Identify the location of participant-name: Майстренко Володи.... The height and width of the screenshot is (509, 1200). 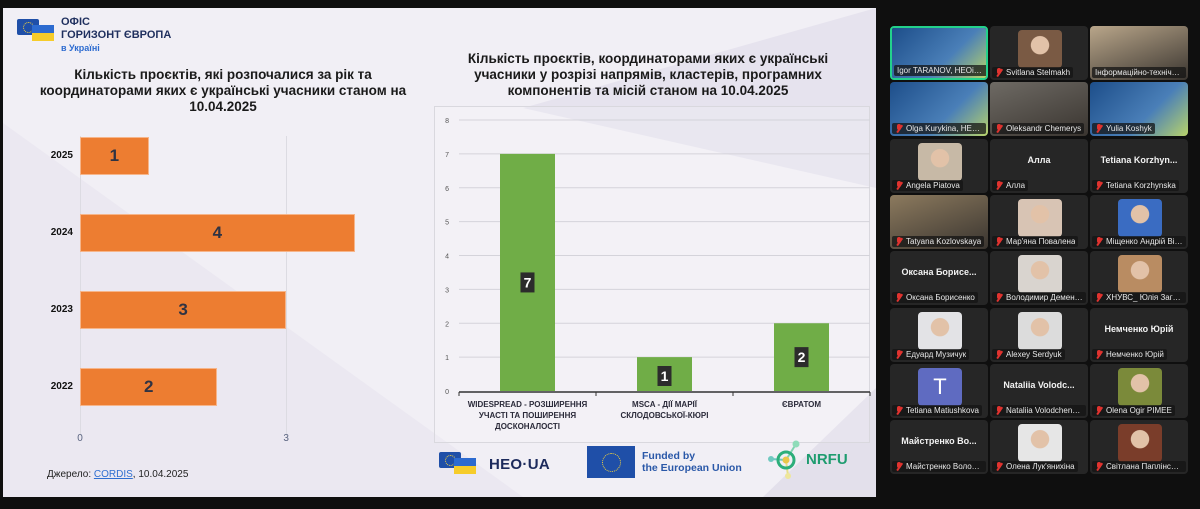
(944, 467).